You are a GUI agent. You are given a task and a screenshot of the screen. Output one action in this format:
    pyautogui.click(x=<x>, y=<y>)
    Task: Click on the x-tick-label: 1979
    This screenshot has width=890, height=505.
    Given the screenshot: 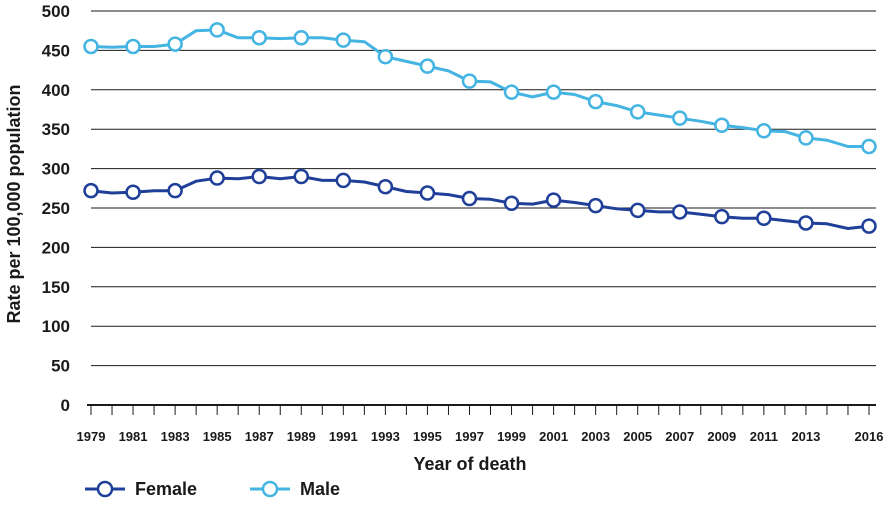 What is the action you would take?
    pyautogui.click(x=91, y=436)
    